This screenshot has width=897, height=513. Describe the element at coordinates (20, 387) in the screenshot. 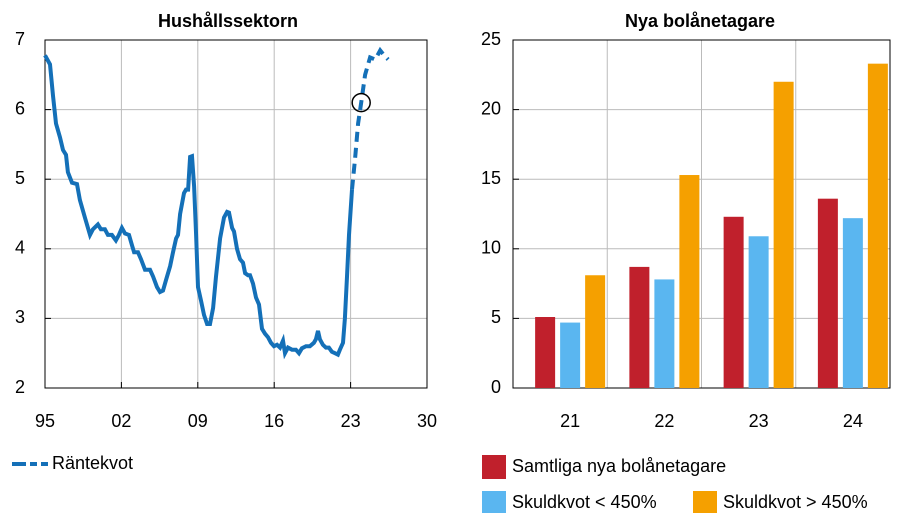

I see `y-tick-label: 2` at that location.